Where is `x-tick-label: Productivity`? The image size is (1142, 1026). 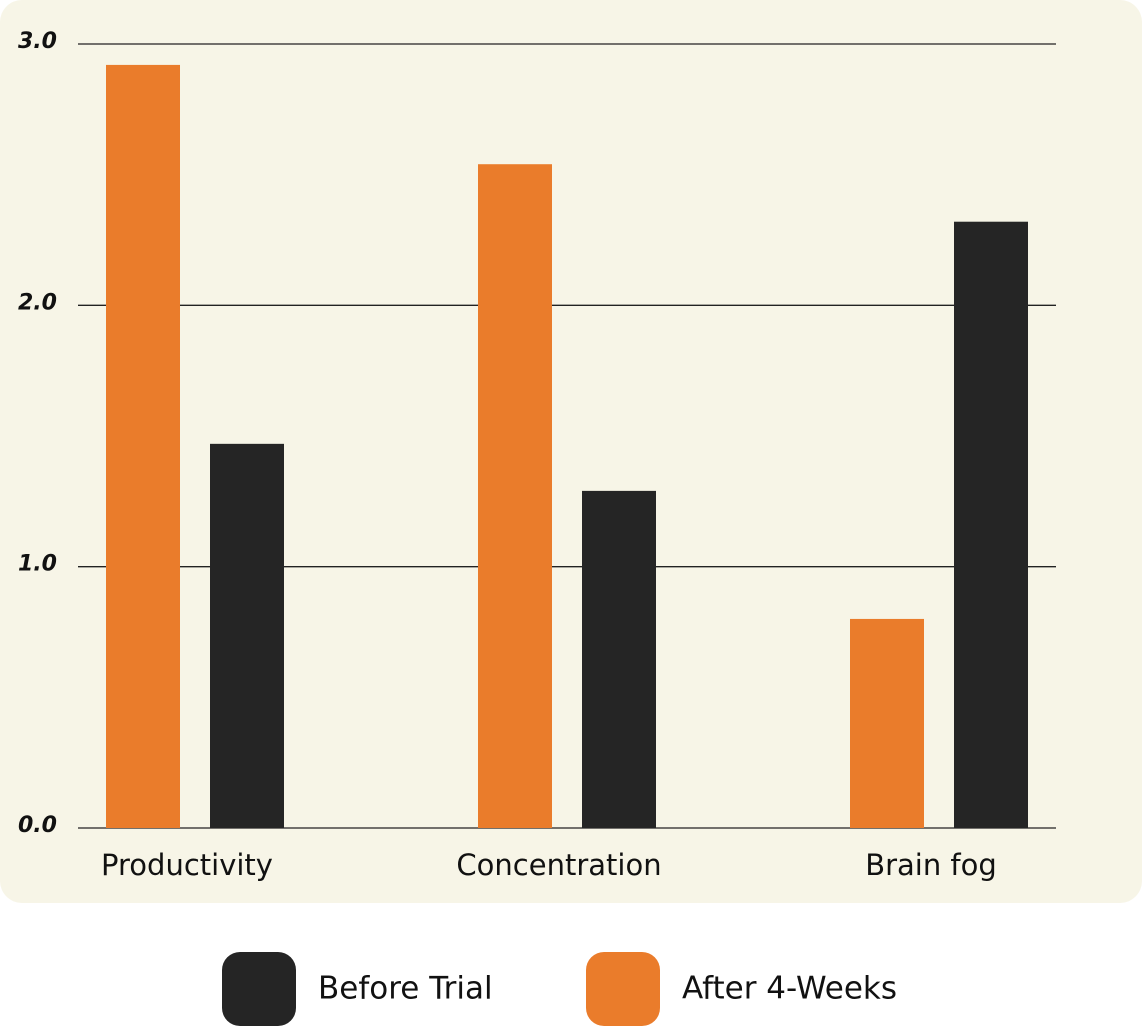
x-tick-label: Productivity is located at coordinates (187, 865).